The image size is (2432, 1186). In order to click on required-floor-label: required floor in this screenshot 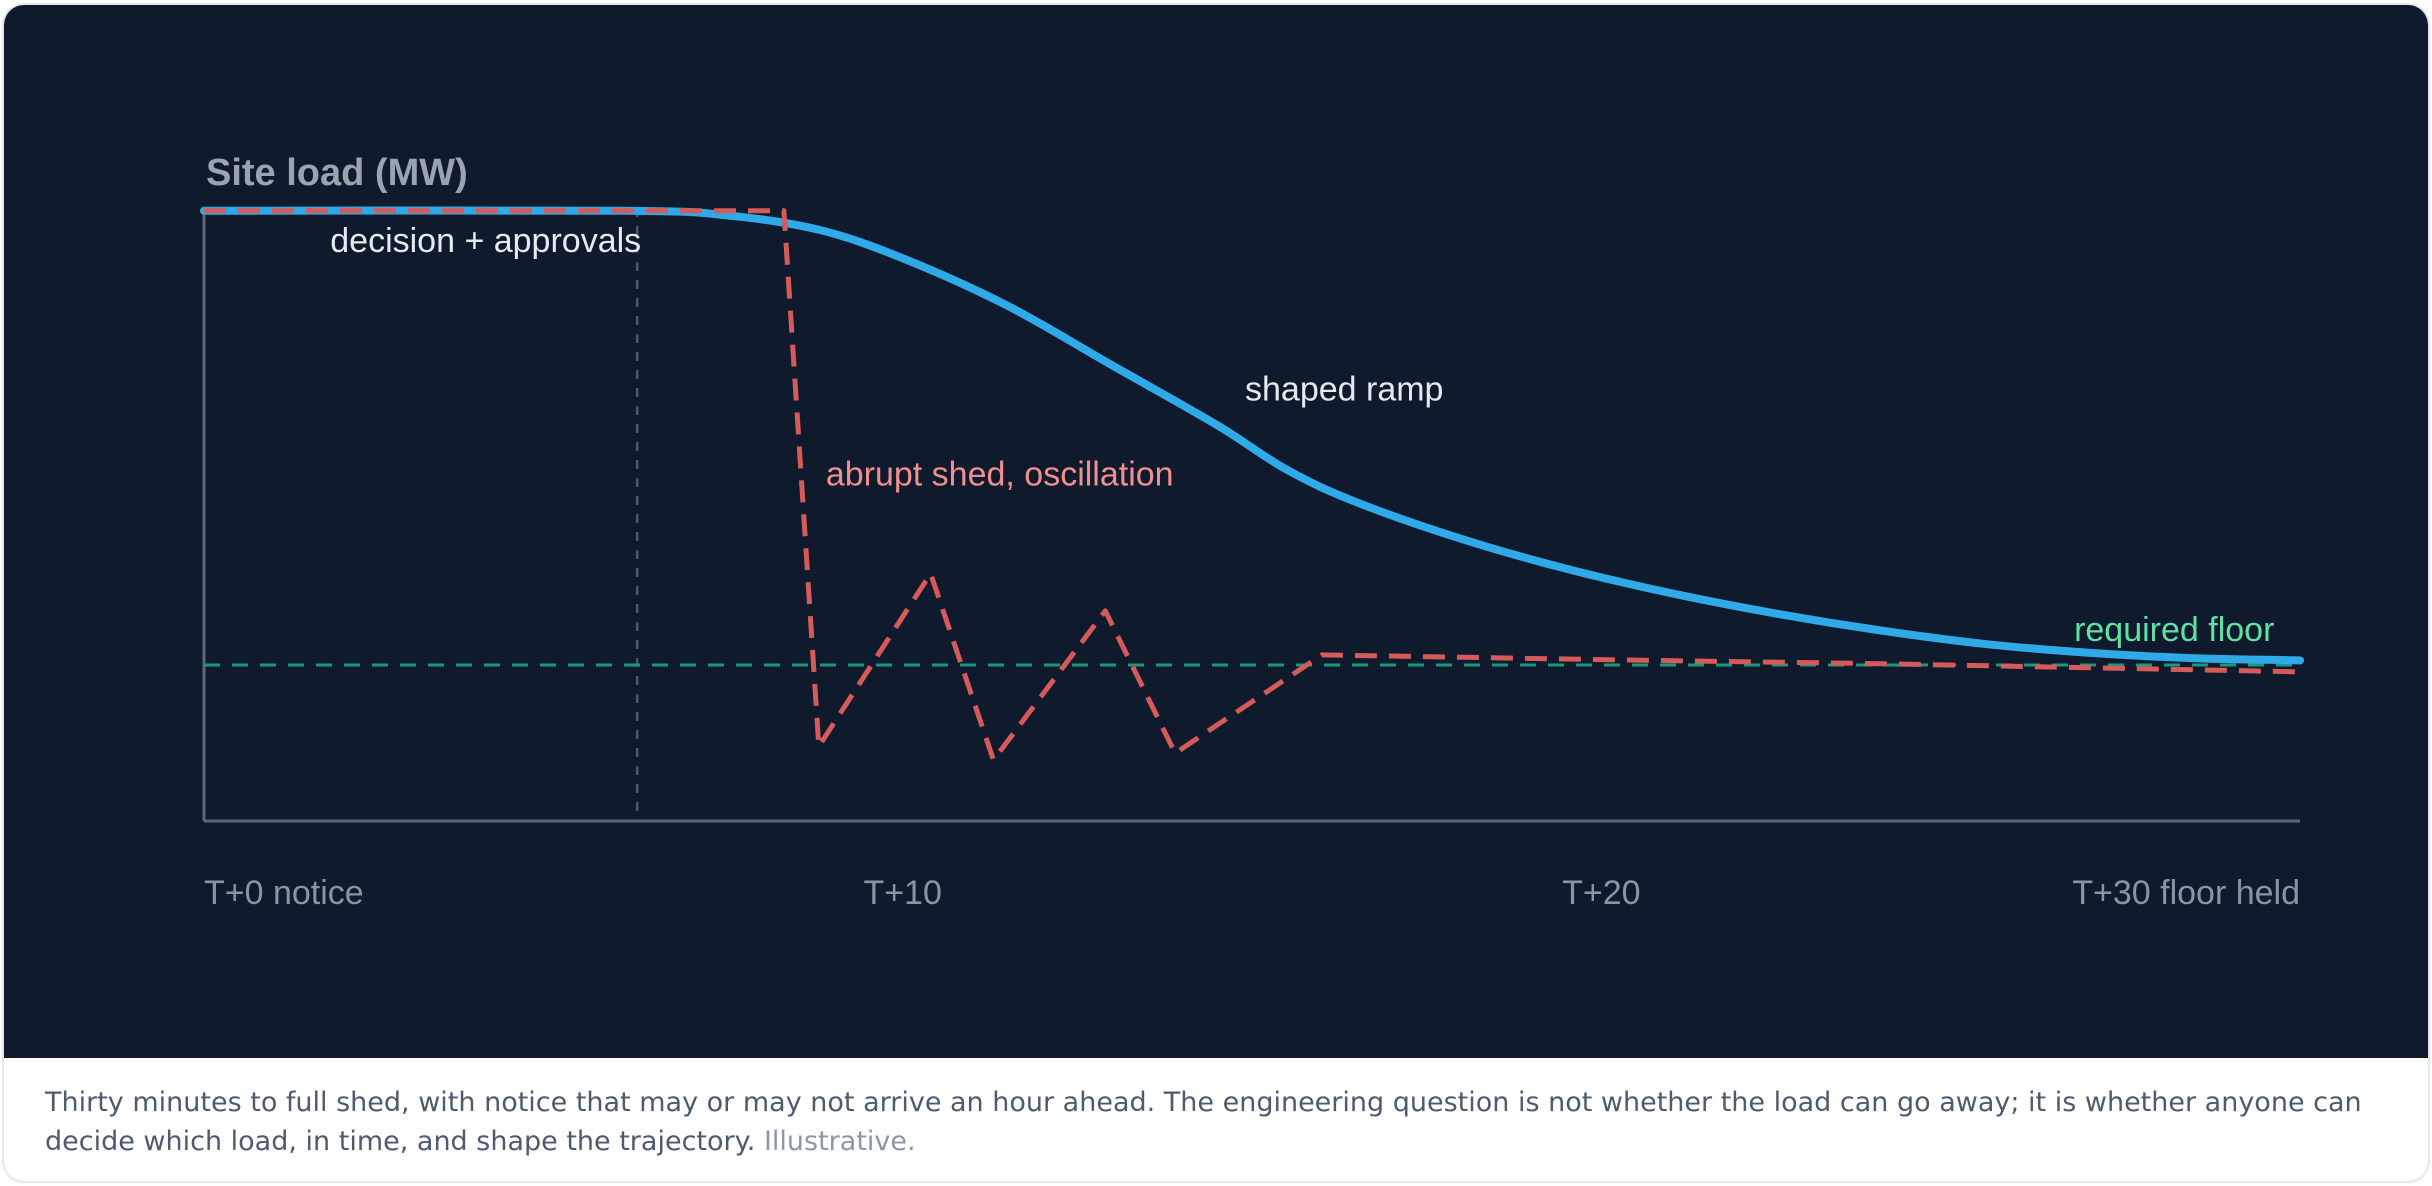, I will do `click(2174, 630)`.